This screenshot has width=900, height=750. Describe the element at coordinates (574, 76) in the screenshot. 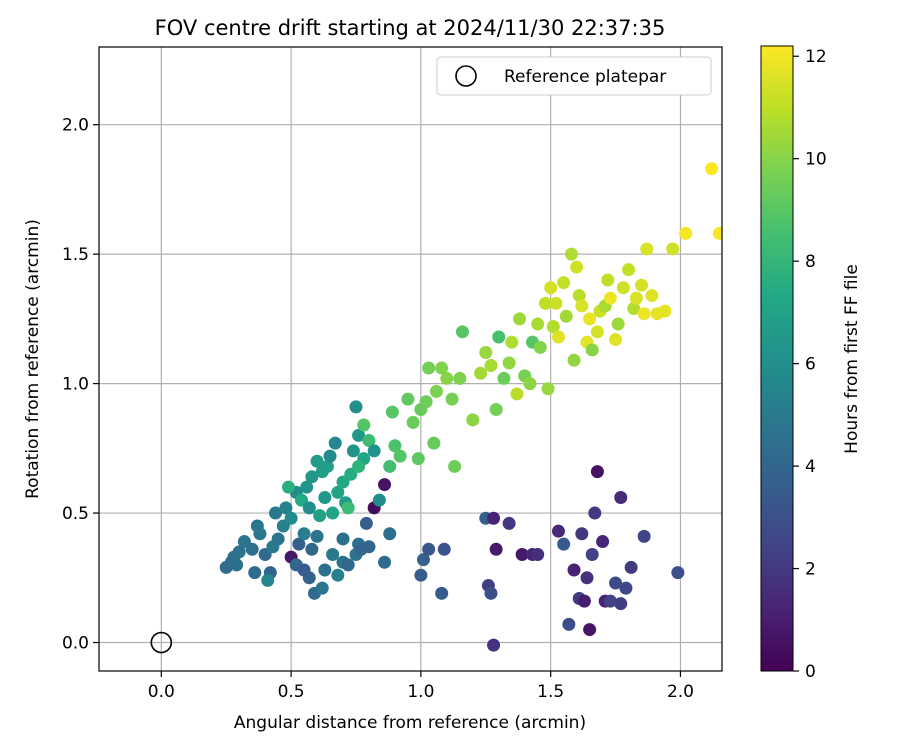

I see `legend-box` at that location.